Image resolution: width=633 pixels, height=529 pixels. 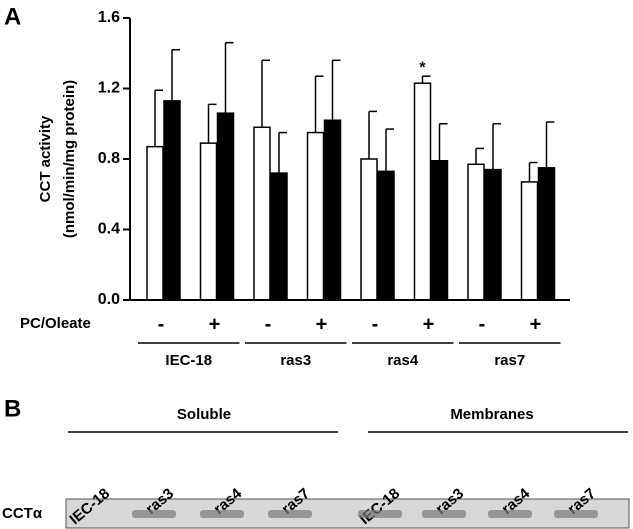 What do you see at coordinates (403, 360) in the screenshot?
I see `group-label: ras4` at bounding box center [403, 360].